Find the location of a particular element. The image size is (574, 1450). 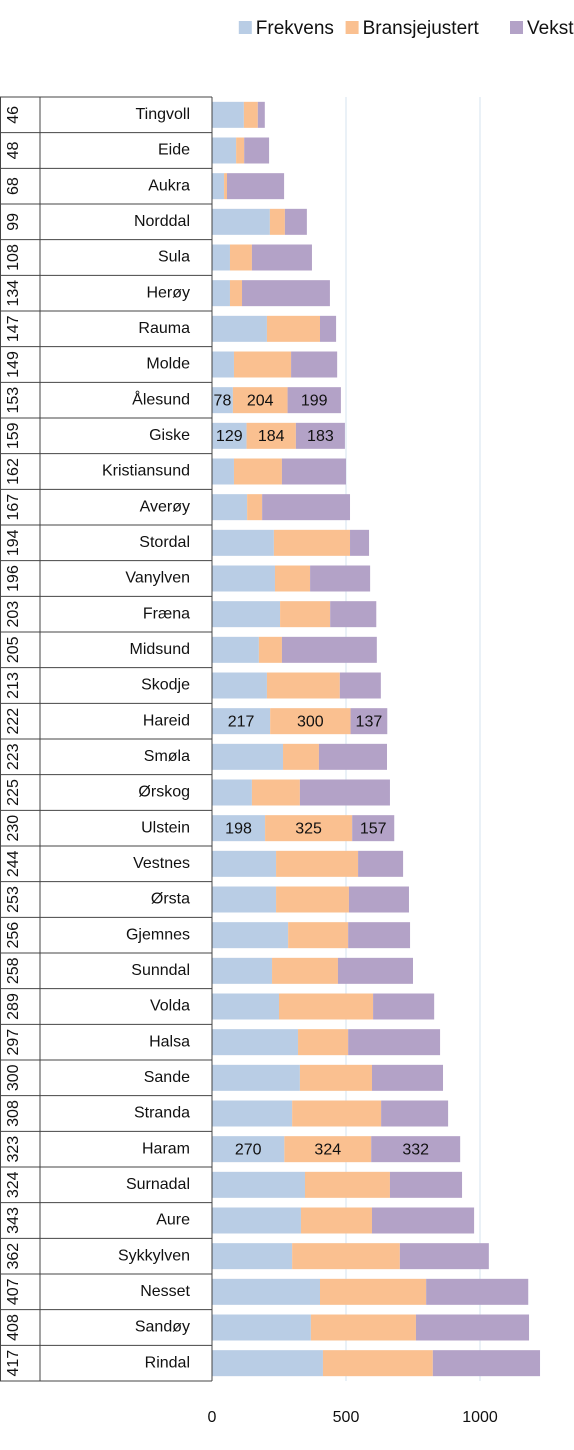

category-label: Hareid is located at coordinates (166, 720).